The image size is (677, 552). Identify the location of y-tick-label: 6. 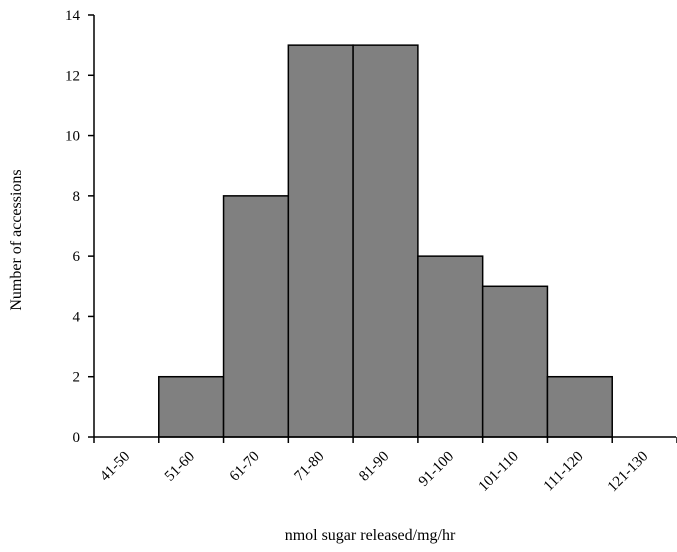
(77, 257).